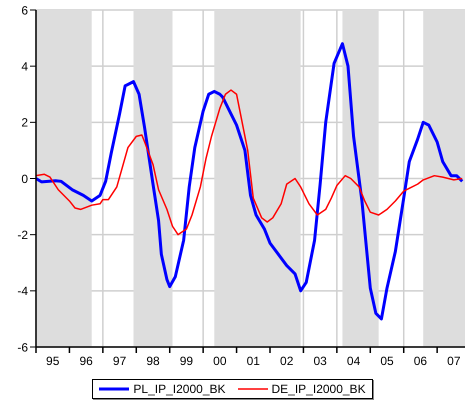 Image resolution: width=465 pixels, height=407 pixels. I want to click on x-tick-label: 03, so click(320, 361).